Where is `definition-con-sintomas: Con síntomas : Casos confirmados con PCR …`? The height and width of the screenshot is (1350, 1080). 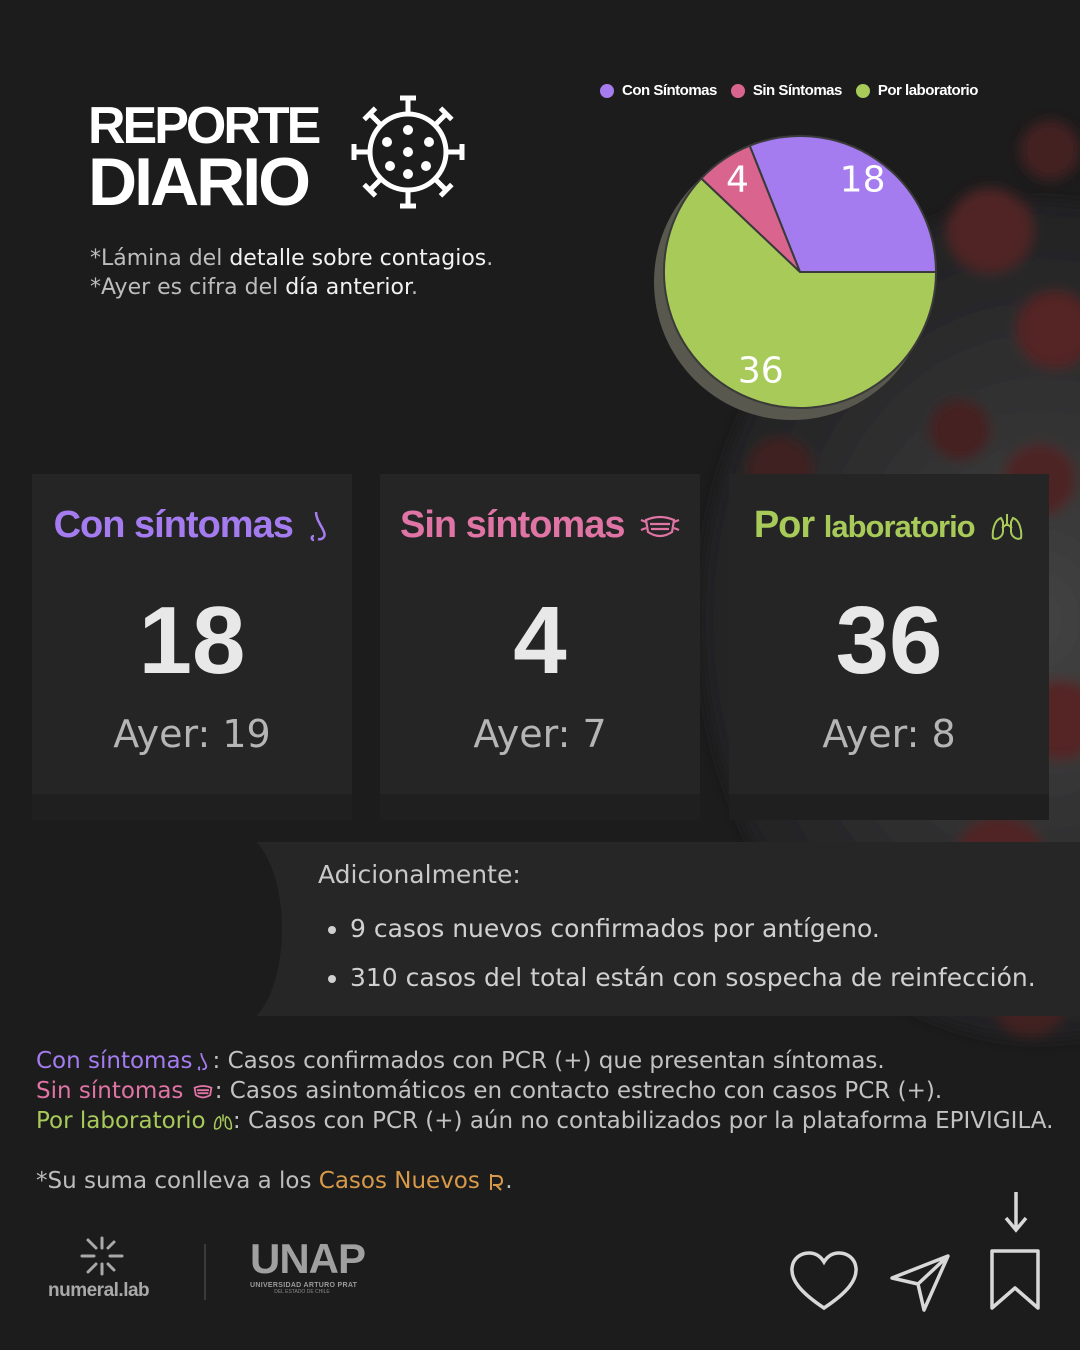
definition-con-sintomas: Con síntomas : Casos confirmados con PCR … is located at coordinates (544, 1061).